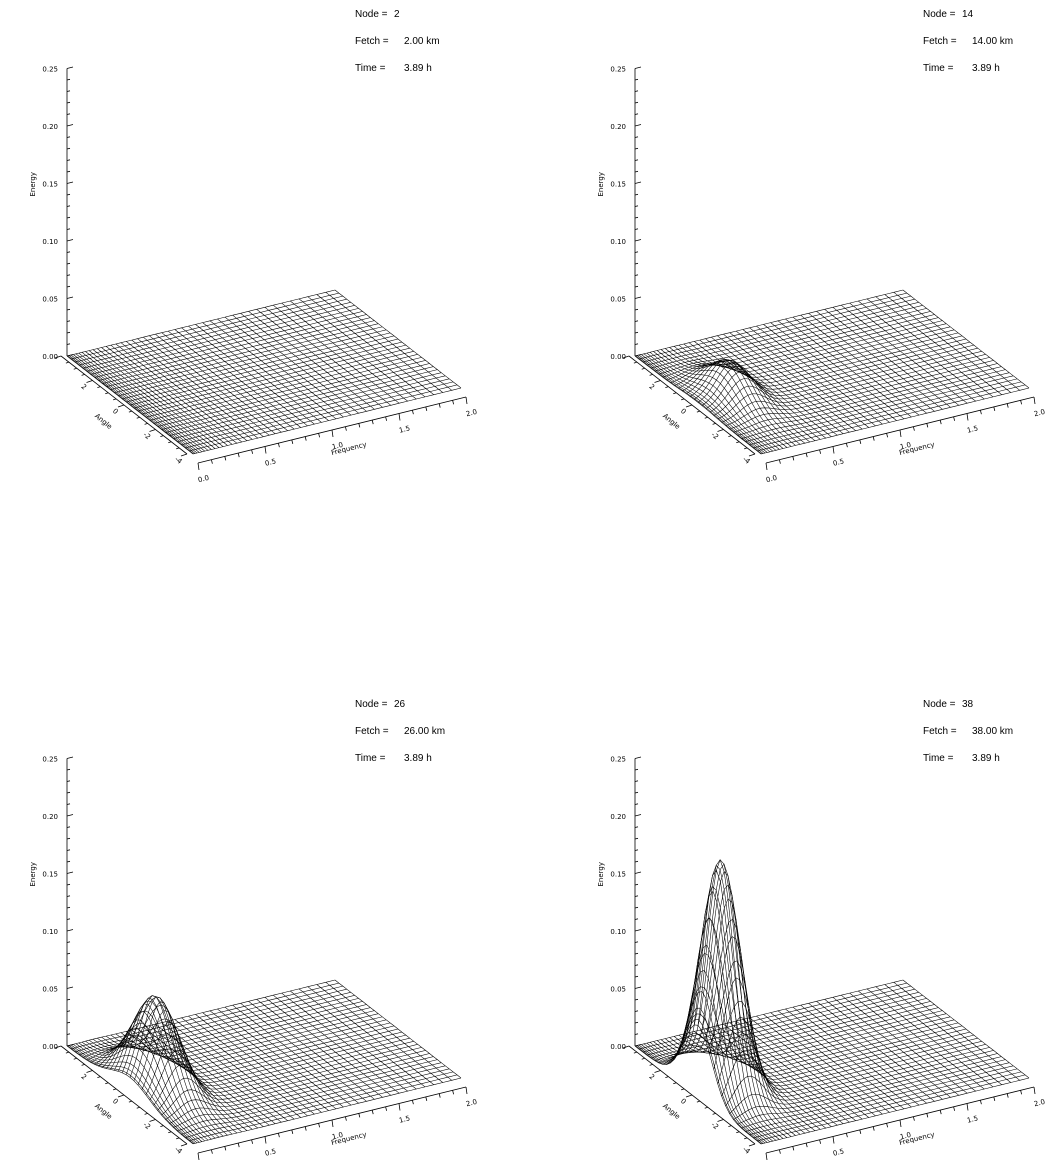 The image size is (1061, 1164). I want to click on angle-axis, so click(121, 1096).